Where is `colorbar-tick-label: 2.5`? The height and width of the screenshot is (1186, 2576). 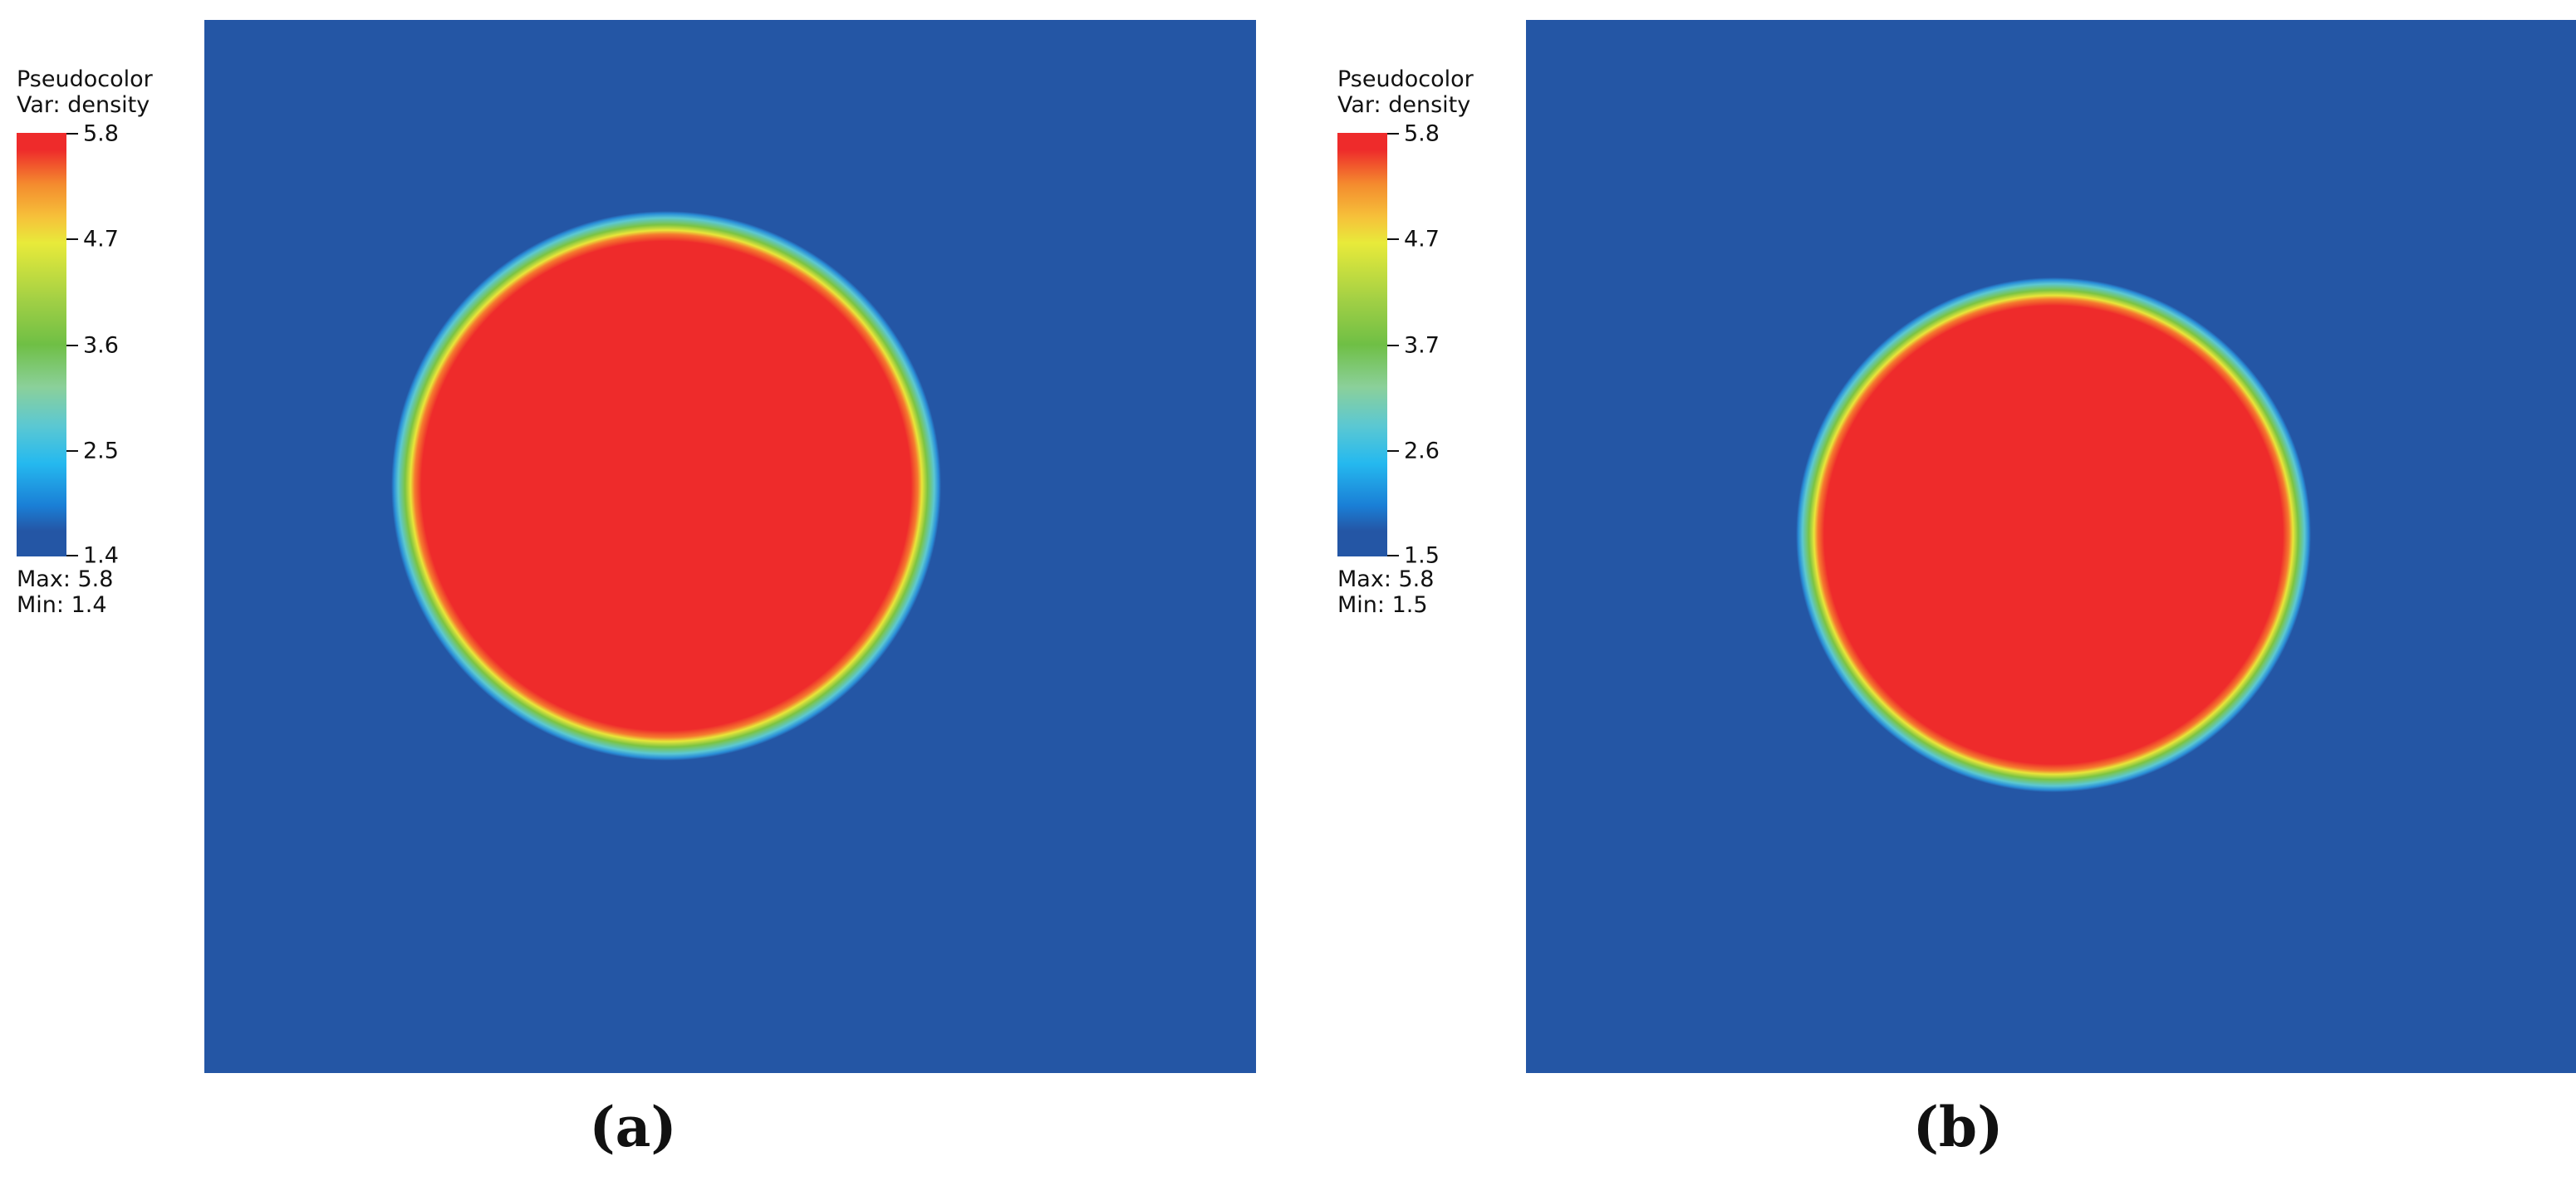
colorbar-tick-label: 2.5 is located at coordinates (101, 451).